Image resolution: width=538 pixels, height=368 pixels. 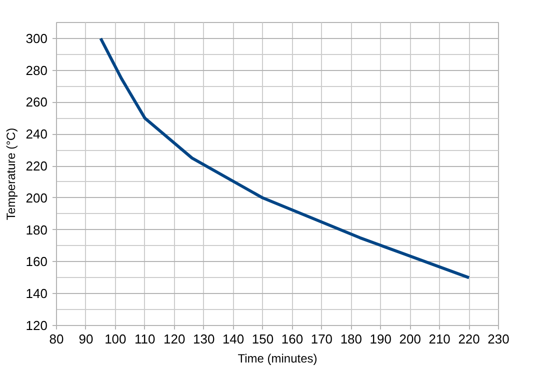 What do you see at coordinates (37, 134) in the screenshot?
I see `y-tick-label: 240` at bounding box center [37, 134].